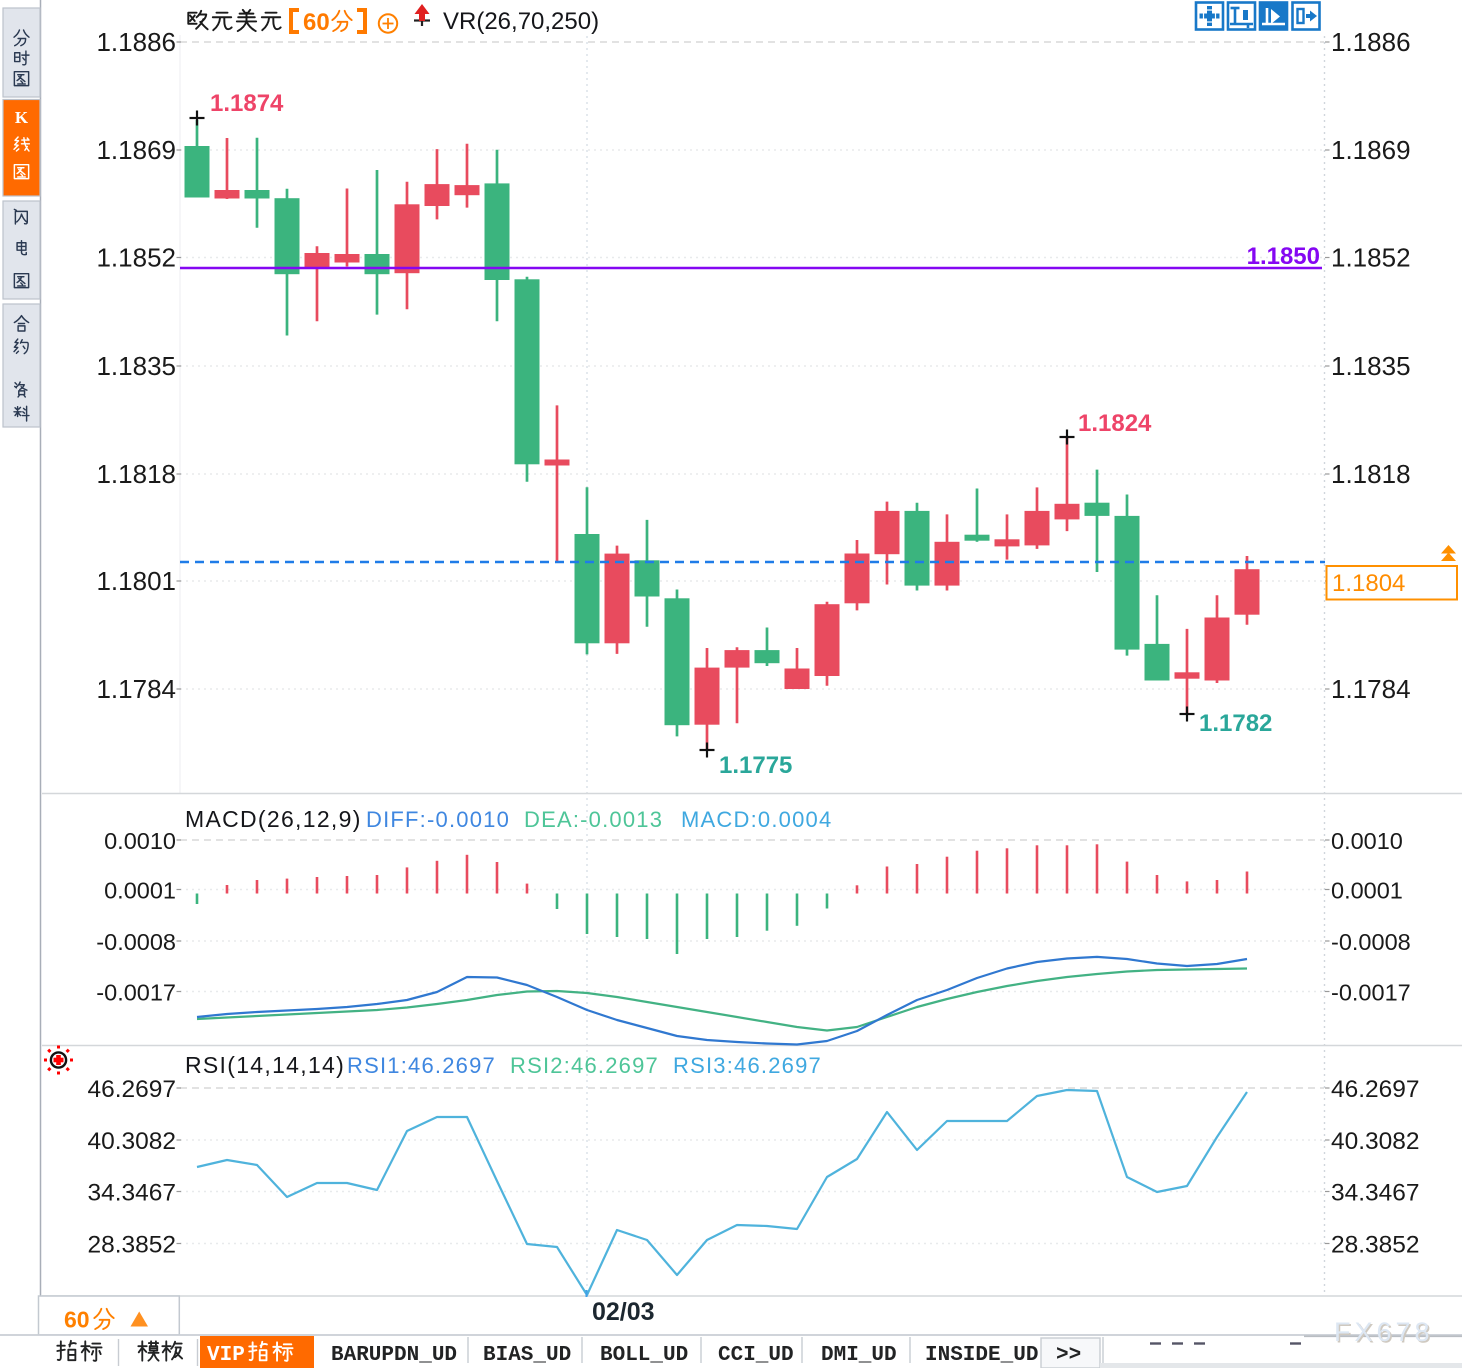 The height and width of the screenshot is (1368, 1462). I want to click on svg-text: 1.1824, so click(1115, 423).